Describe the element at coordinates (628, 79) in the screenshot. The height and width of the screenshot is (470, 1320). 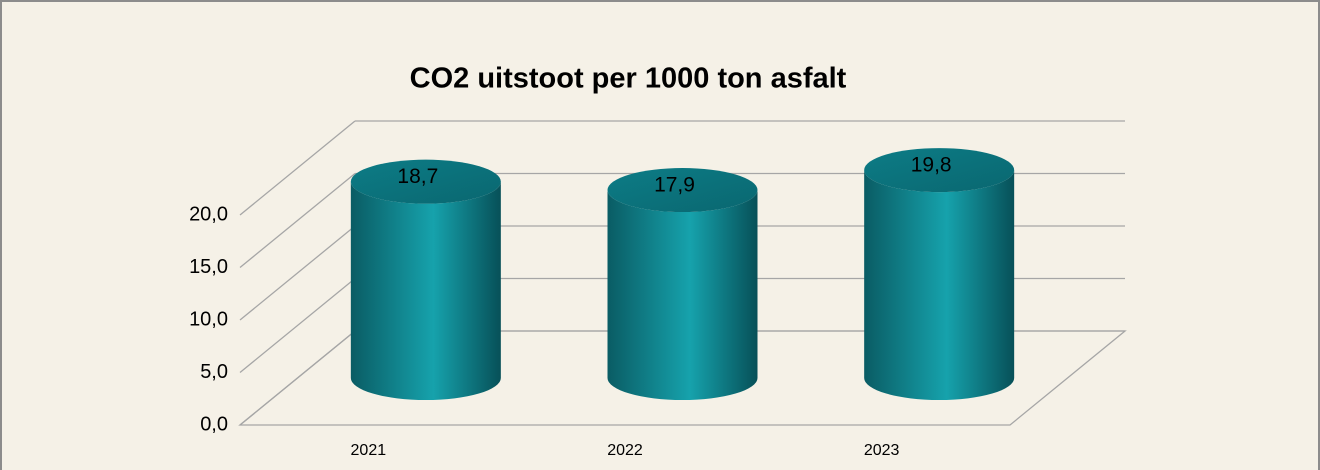
I see `chart-title: CO2 uitstoot per 1000 ton asfalt` at that location.